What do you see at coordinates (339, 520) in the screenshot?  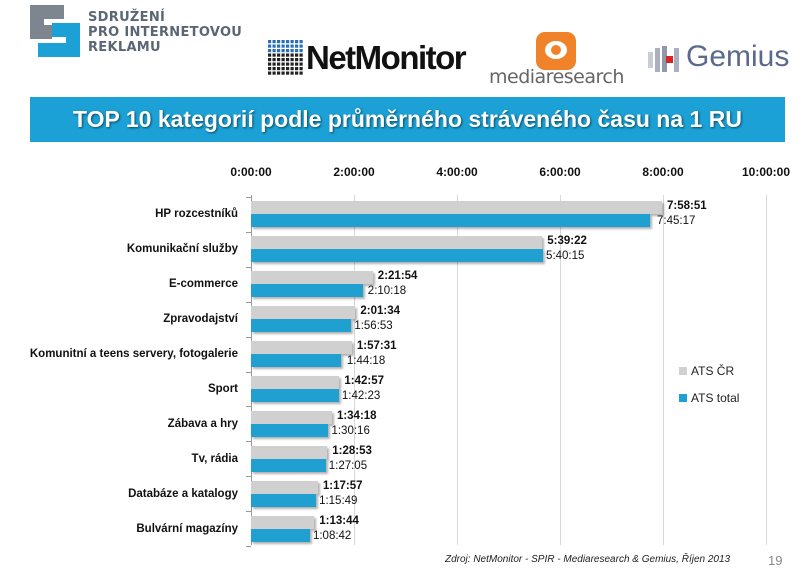 I see `value-label-ats-cr: 1:13:44` at bounding box center [339, 520].